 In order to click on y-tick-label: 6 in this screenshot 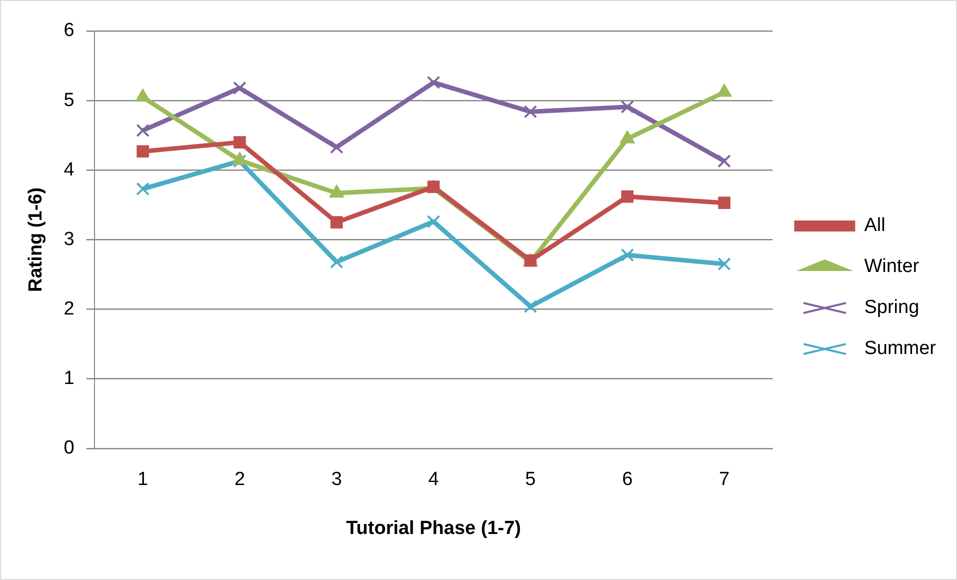, I will do `click(69, 31)`.